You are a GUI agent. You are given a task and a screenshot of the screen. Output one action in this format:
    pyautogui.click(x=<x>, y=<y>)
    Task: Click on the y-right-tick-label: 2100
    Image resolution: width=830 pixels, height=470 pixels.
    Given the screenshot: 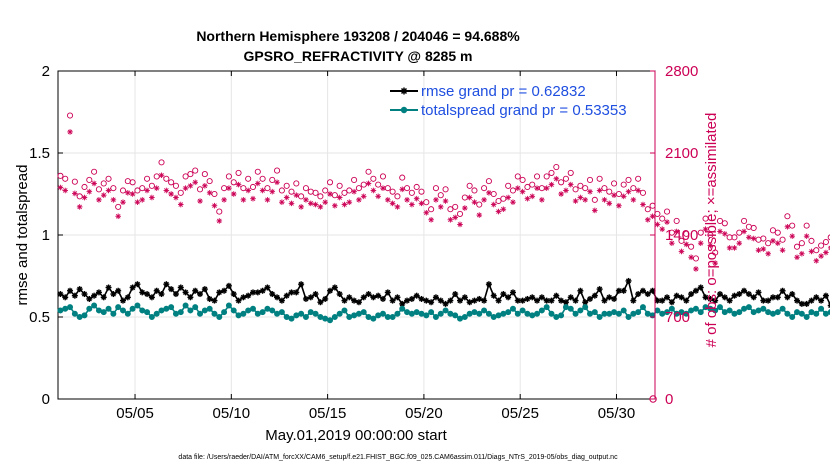 What is the action you would take?
    pyautogui.click(x=681, y=153)
    